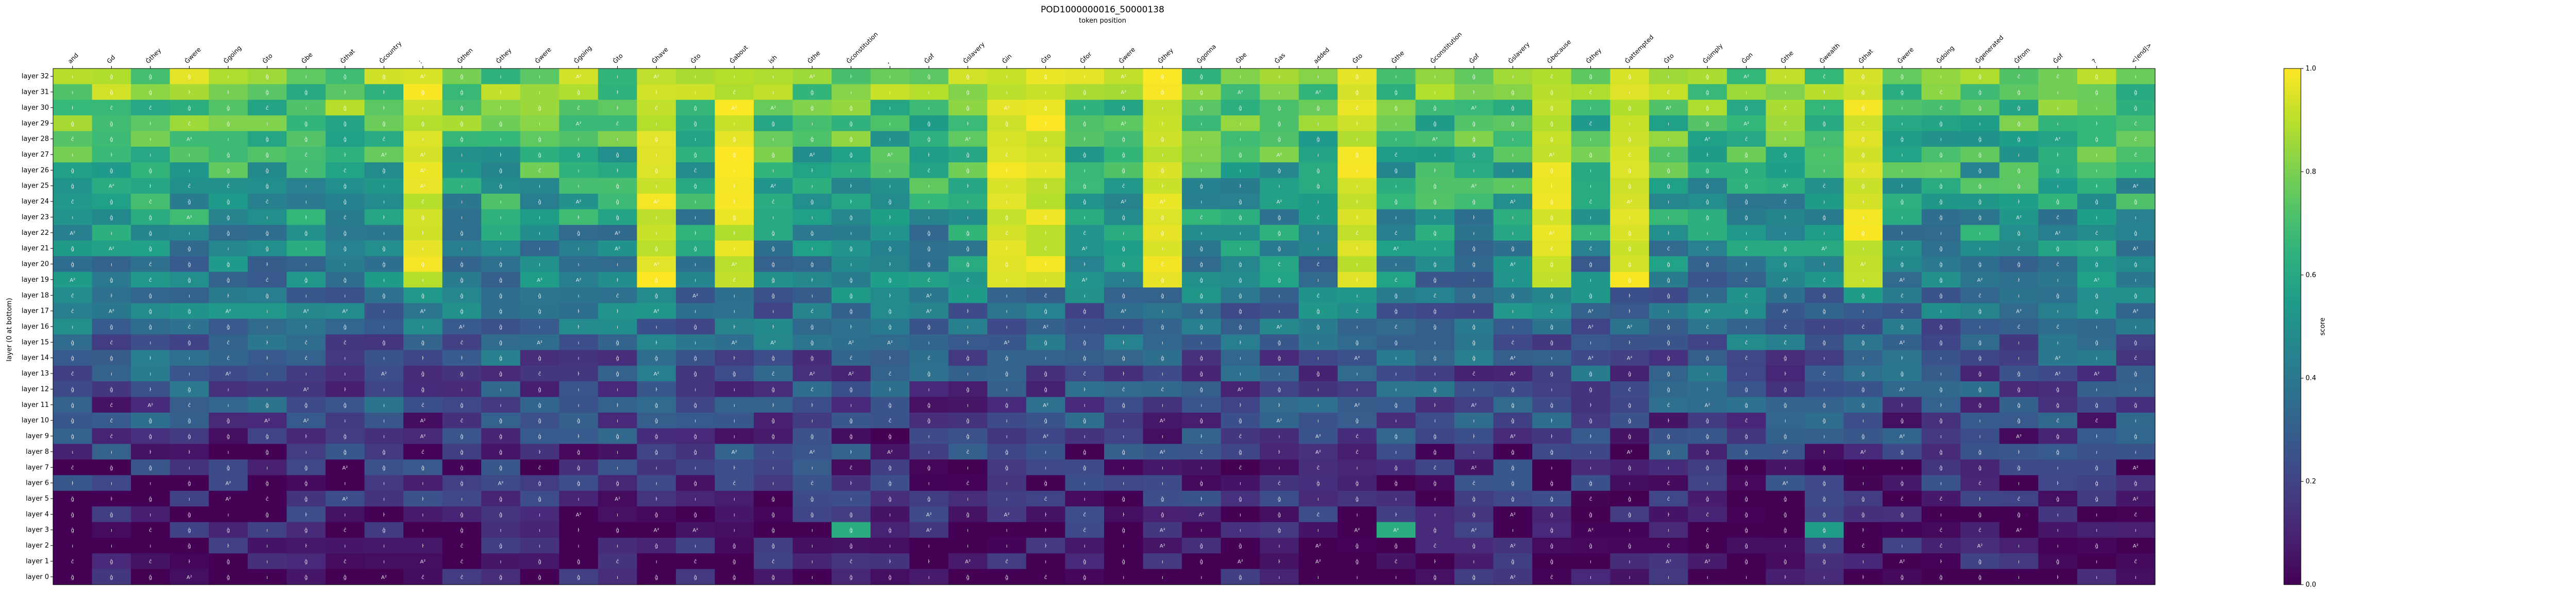  I want to click on x-tick-label: added, so click(1321, 56).